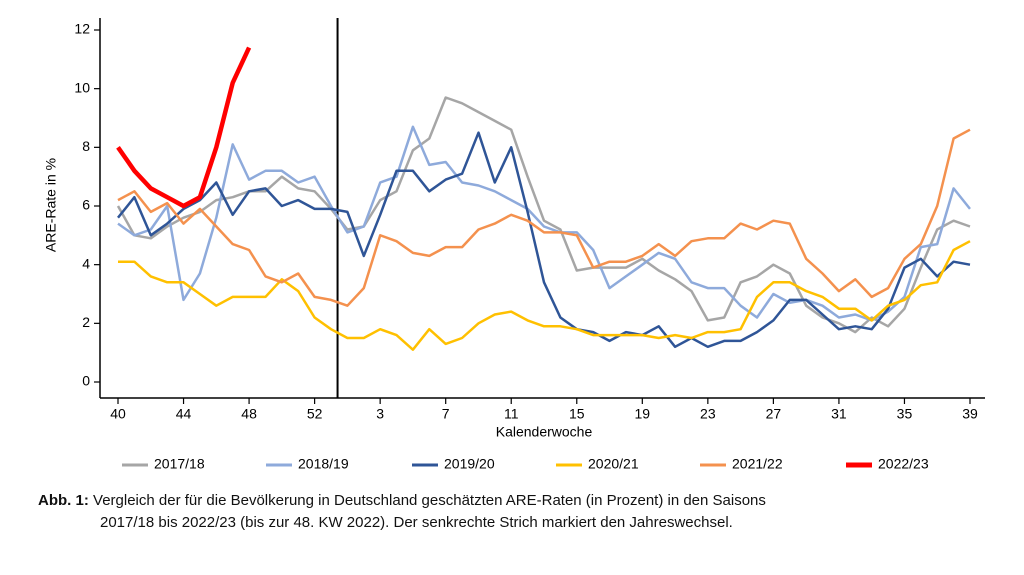 The width and height of the screenshot is (1024, 575). Describe the element at coordinates (708, 414) in the screenshot. I see `x-tick-label: 23` at that location.